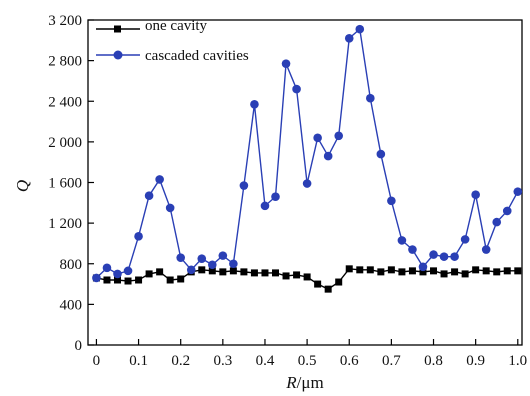 The width and height of the screenshot is (530, 396). I want to click on y-tick-label: 400, so click(71, 305).